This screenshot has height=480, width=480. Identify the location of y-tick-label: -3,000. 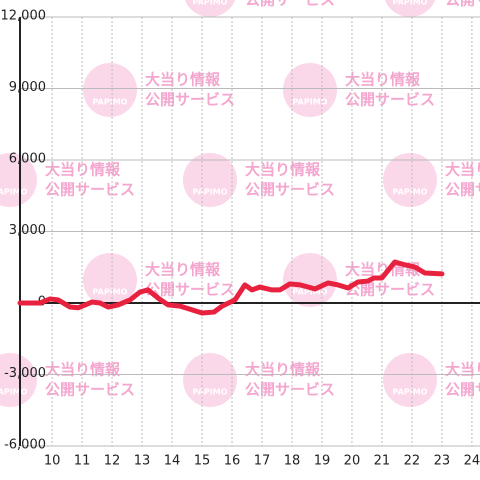
(25, 373).